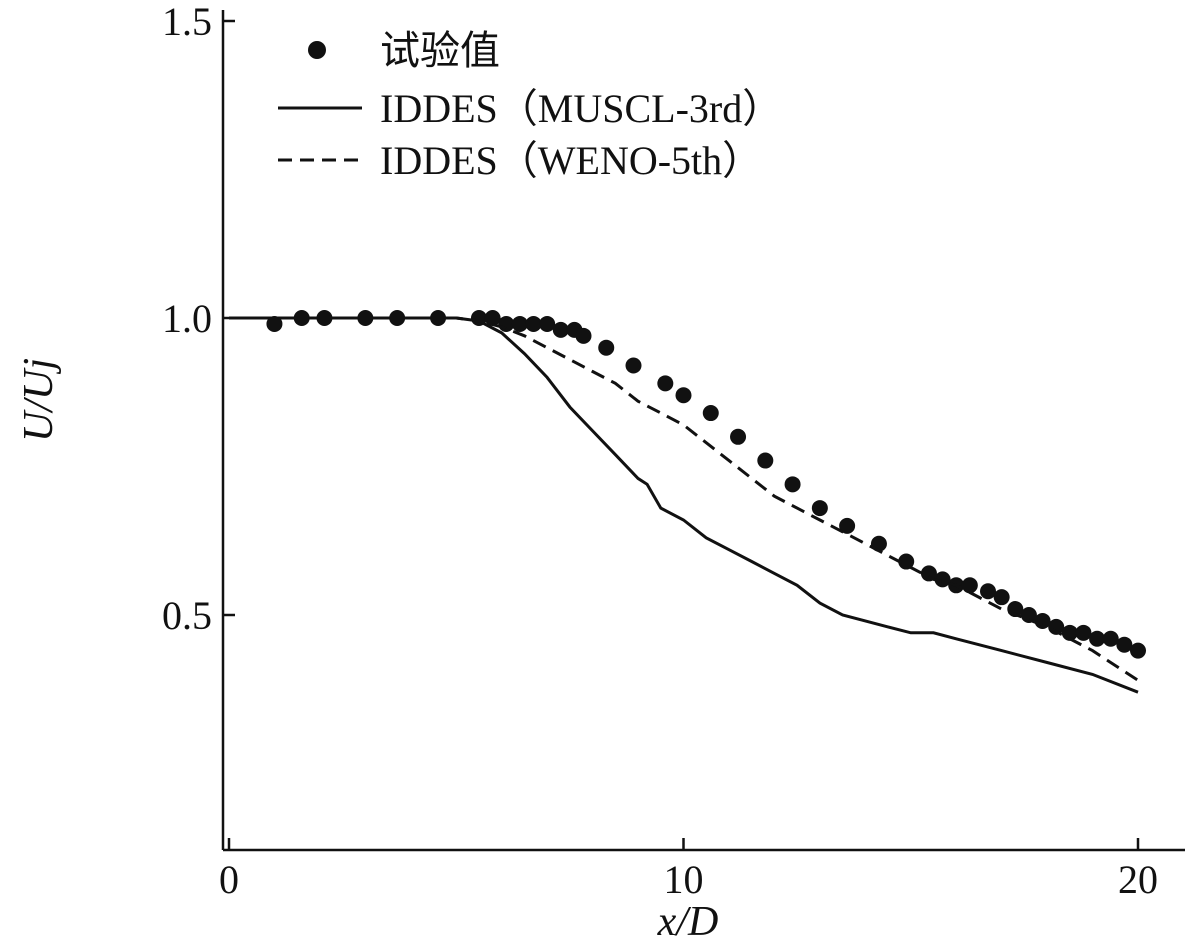  I want to click on legend-label: IDDES（MUSCL-3rd）, so click(581, 108).